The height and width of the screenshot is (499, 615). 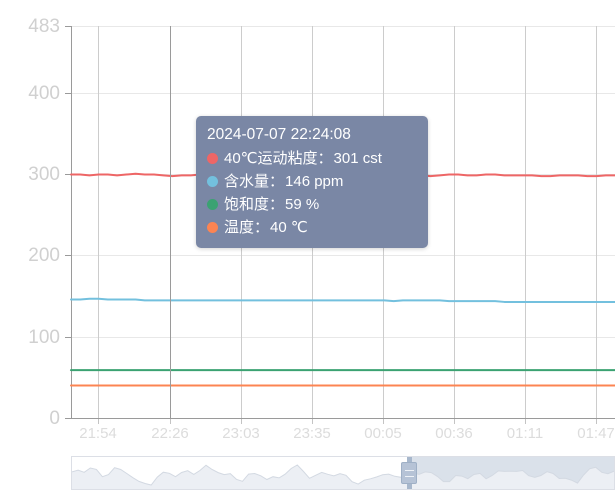 I want to click on y-axis-label-200: 200, so click(x=44, y=255).